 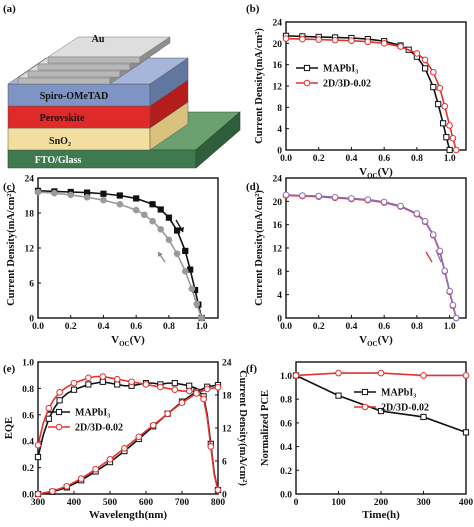 I want to click on x-tick-label: 400, so click(x=466, y=503).